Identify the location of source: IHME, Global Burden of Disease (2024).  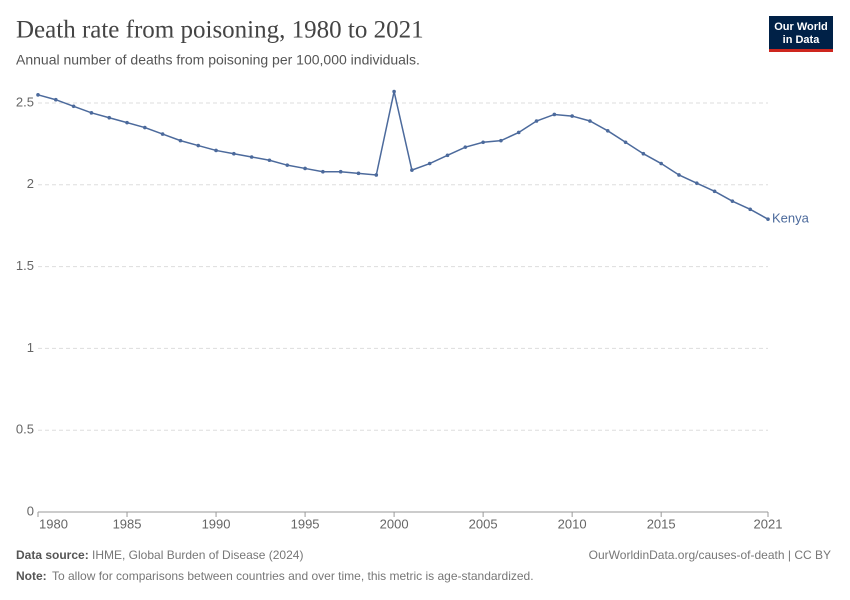
(197, 555).